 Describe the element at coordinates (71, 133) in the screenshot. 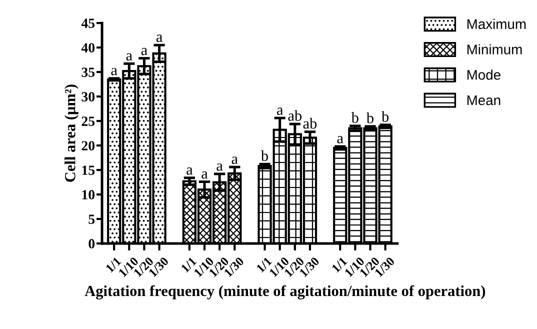

I see `y-axis-title: Cell area (μm²)` at that location.